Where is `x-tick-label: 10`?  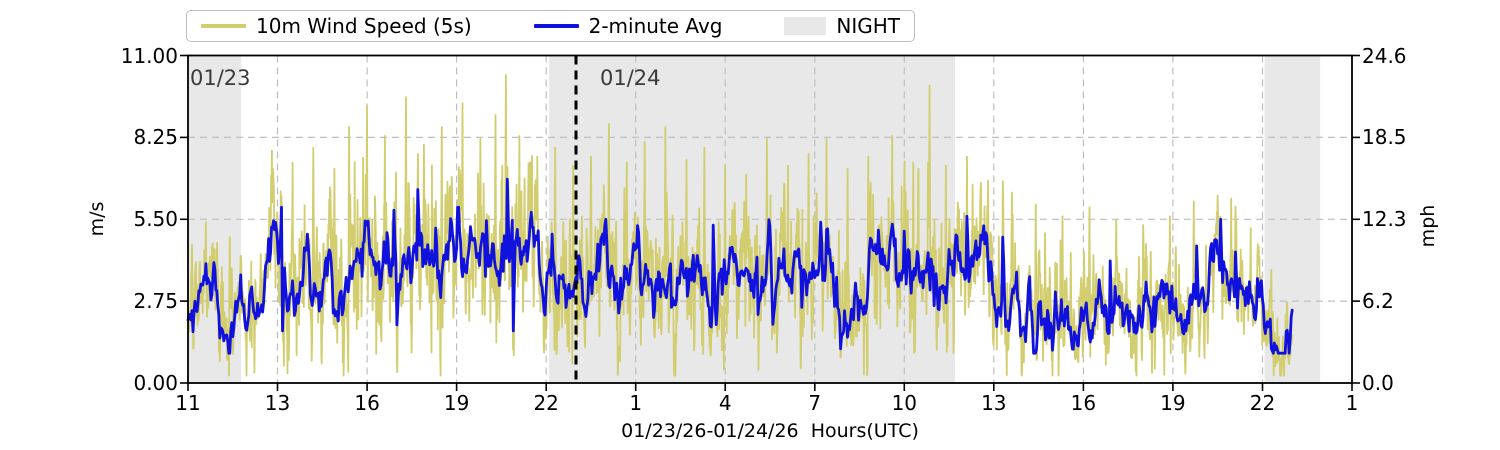 x-tick-label: 10 is located at coordinates (904, 403).